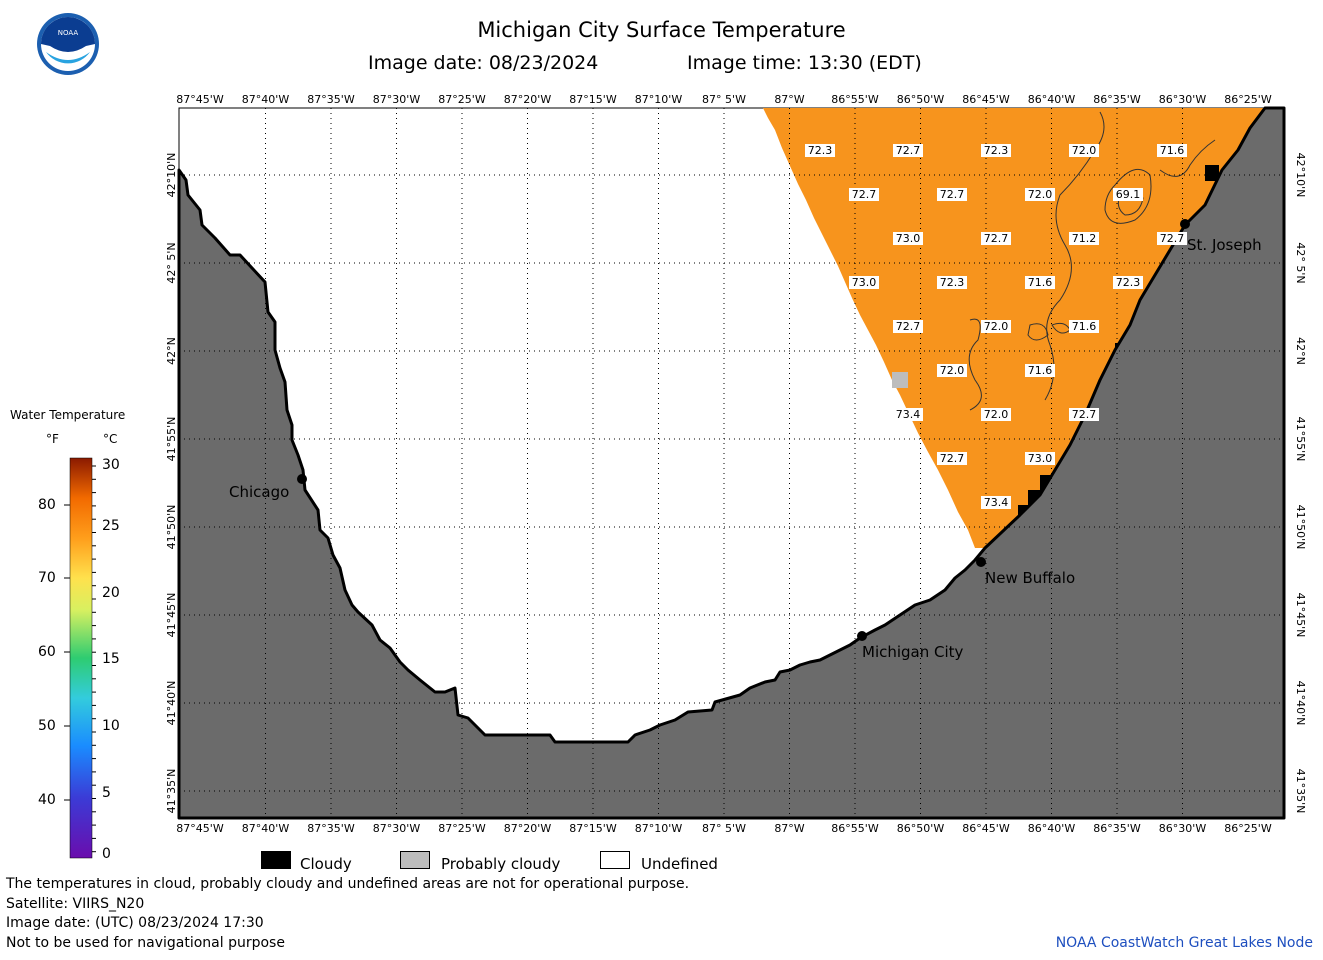  What do you see at coordinates (1248, 828) in the screenshot?
I see `lon-label-bottom: 86°25'W` at bounding box center [1248, 828].